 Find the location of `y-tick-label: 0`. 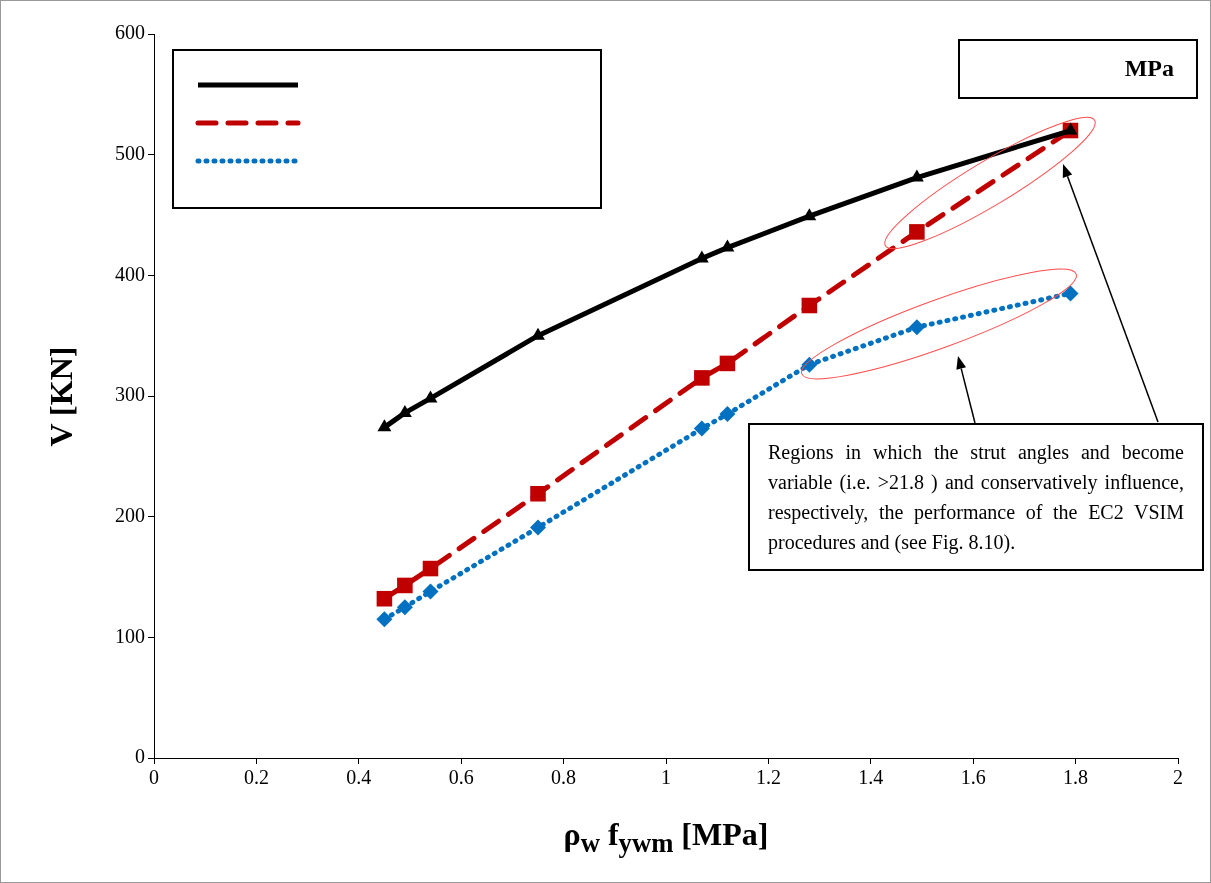

y-tick-label: 0 is located at coordinates (140, 756).